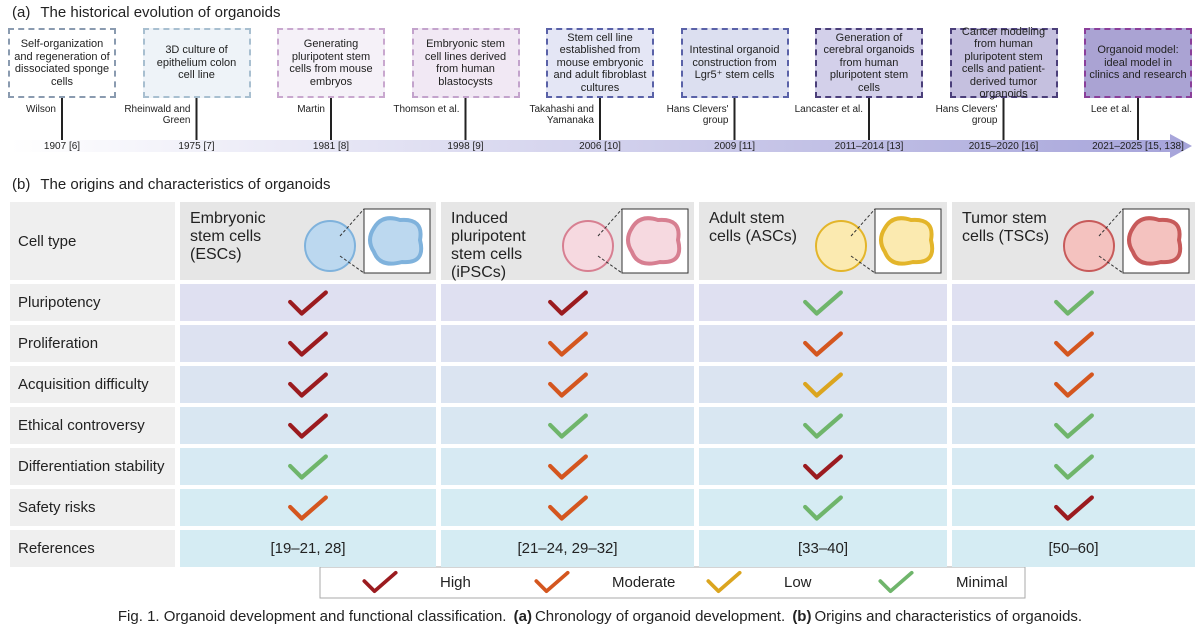 The image size is (1200, 640). Describe the element at coordinates (828, 109) in the screenshot. I see `event-author: Lancaster et al.` at that location.